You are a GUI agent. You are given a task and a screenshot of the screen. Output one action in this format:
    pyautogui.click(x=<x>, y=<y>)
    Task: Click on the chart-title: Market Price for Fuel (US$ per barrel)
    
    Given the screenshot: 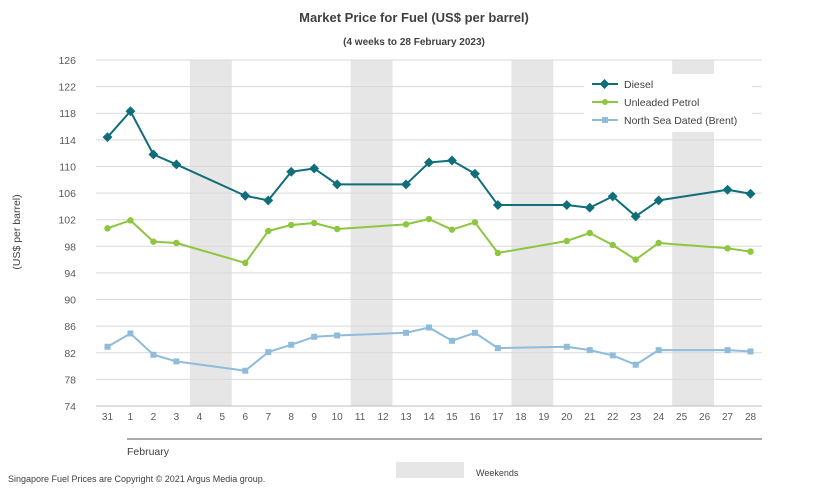 What is the action you would take?
    pyautogui.click(x=414, y=17)
    